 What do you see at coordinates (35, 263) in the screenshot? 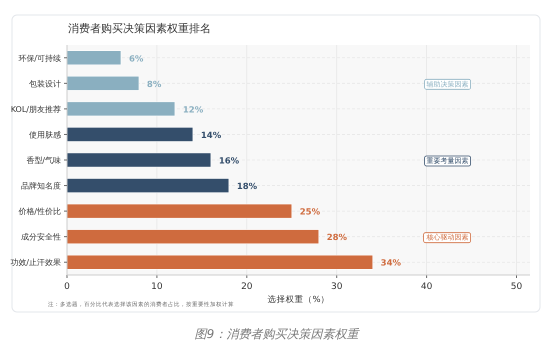
I see `y-tick-label: 功效/止汗效果` at bounding box center [35, 263].